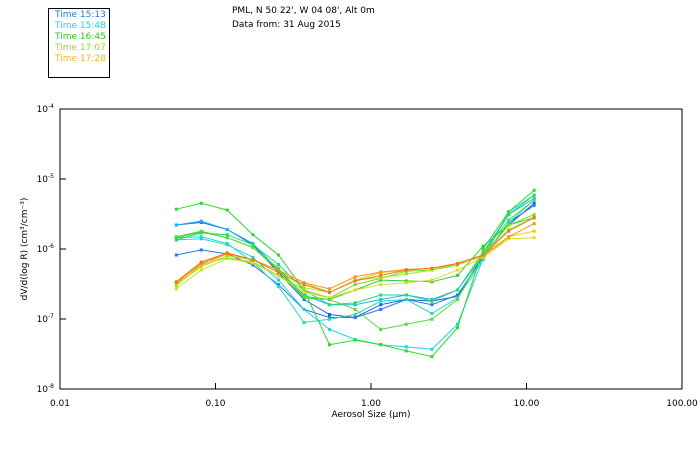  Describe the element at coordinates (46, 179) in the screenshot. I see `y-tick-label: 10⁻⁵` at that location.